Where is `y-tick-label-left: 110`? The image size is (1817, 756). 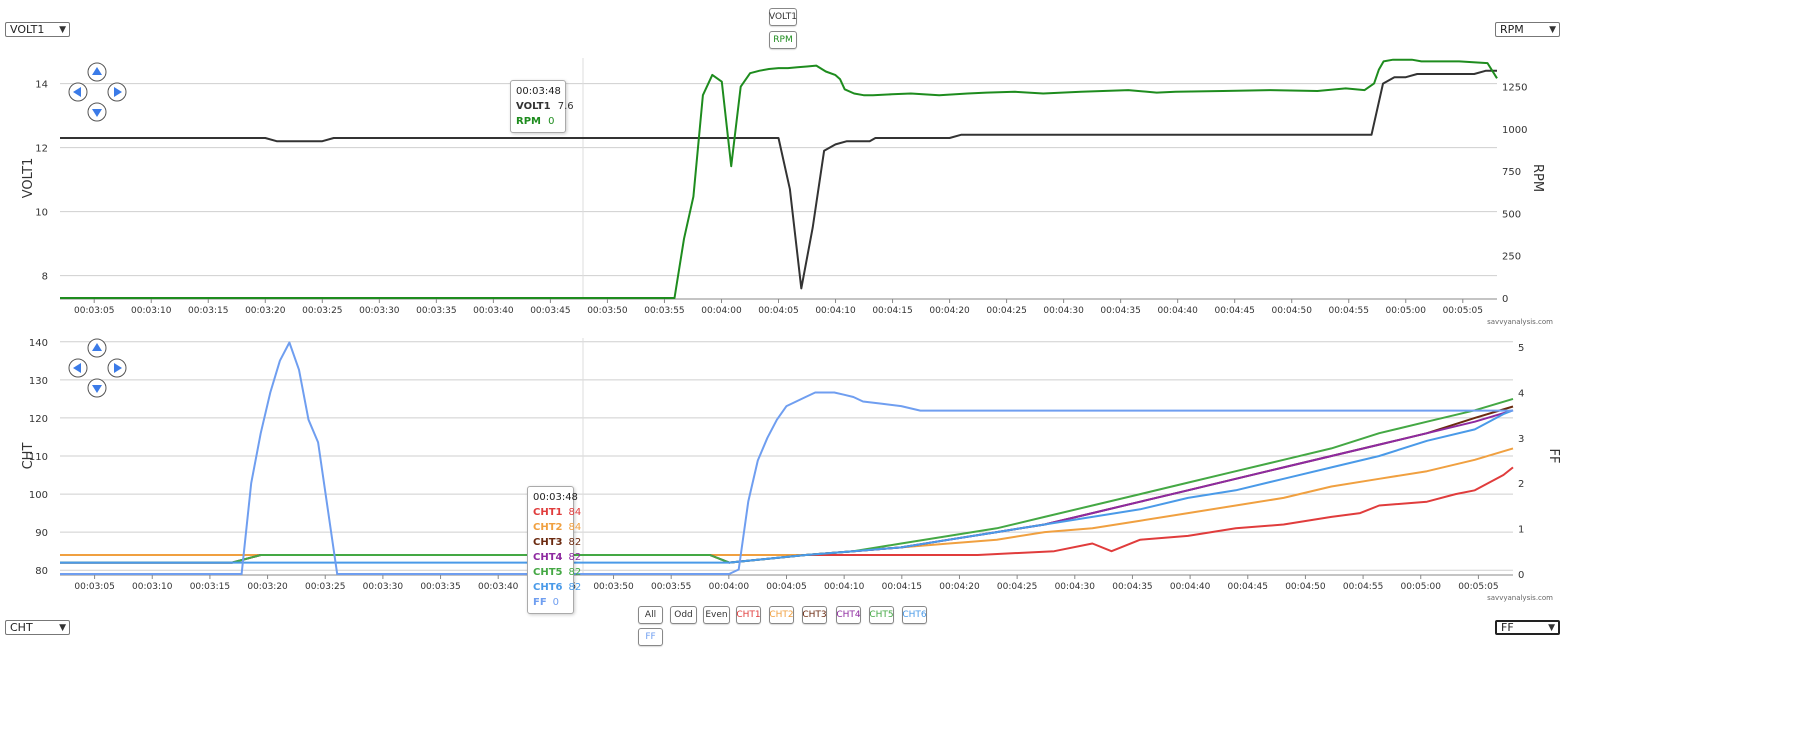 y-tick-label-left: 110 is located at coordinates (38, 457).